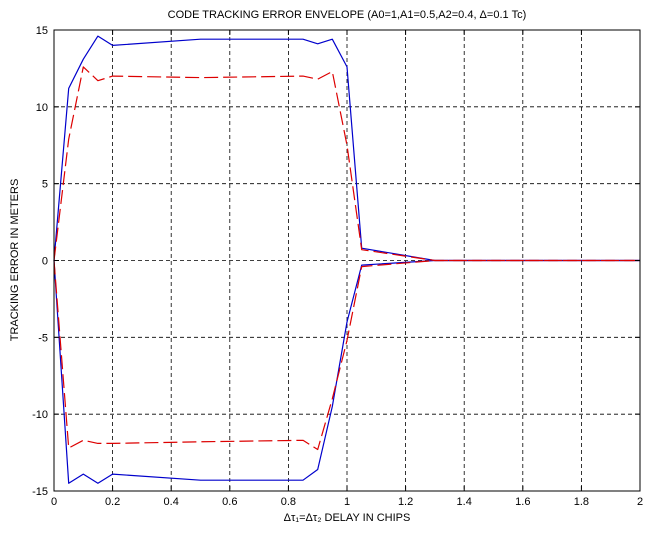 Image resolution: width=656 pixels, height=533 pixels. I want to click on x-axis-tick-labels: 0 0.2 0.4 0.6 0.8 1 1.2 1.4 1.6 1.8 2, so click(347, 502).